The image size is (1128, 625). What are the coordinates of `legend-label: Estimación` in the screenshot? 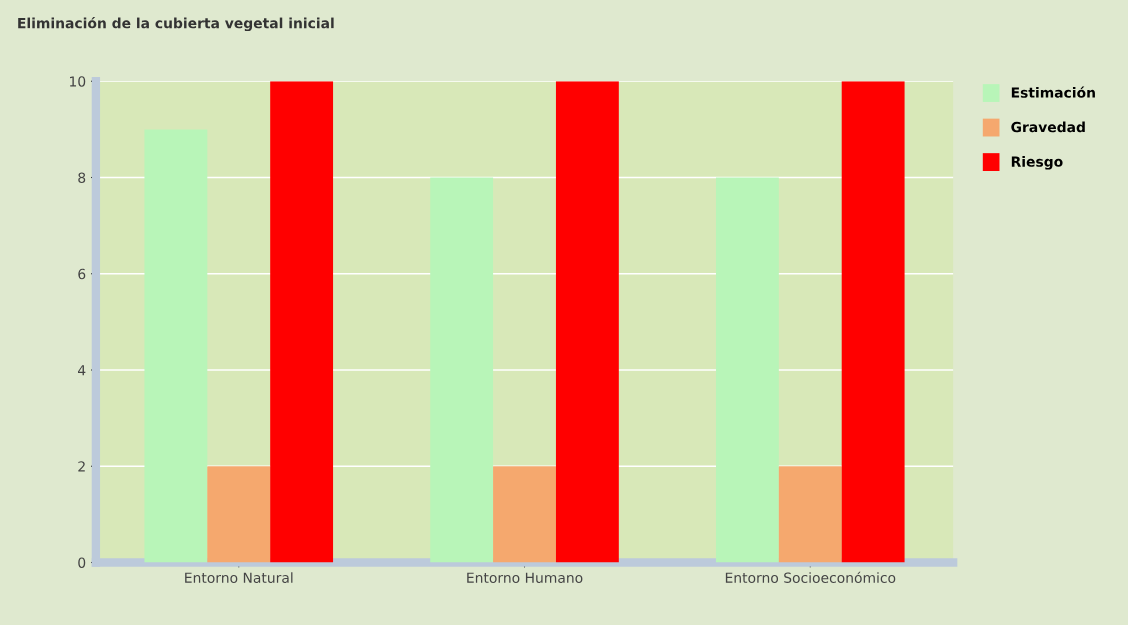 It's located at (1053, 92).